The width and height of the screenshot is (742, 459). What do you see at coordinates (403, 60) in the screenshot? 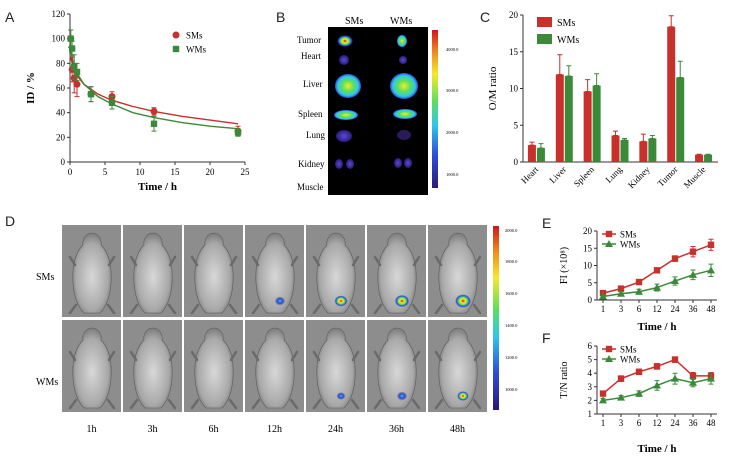
I see `organ-wms-heart` at bounding box center [403, 60].